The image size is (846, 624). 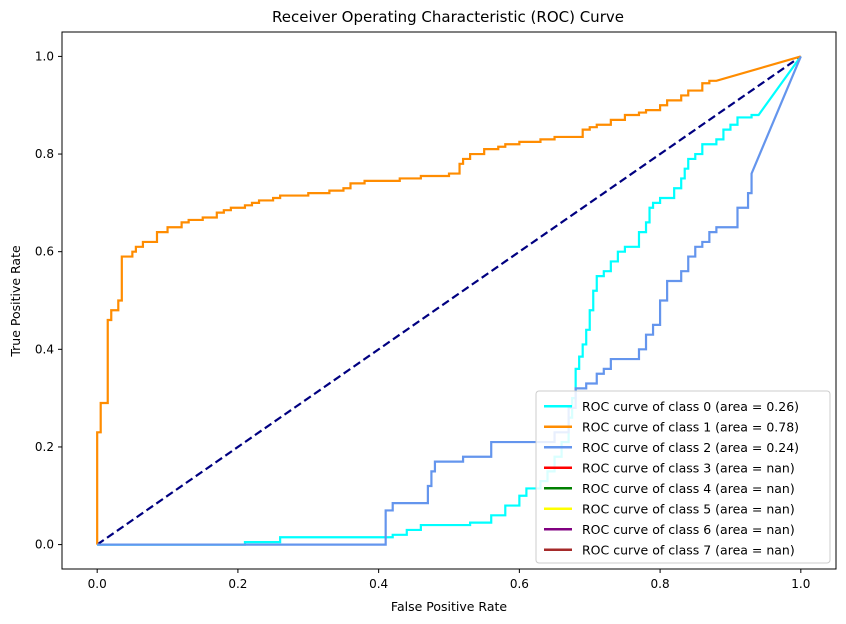 I want to click on x-tick-label: 1.0, so click(x=800, y=584).